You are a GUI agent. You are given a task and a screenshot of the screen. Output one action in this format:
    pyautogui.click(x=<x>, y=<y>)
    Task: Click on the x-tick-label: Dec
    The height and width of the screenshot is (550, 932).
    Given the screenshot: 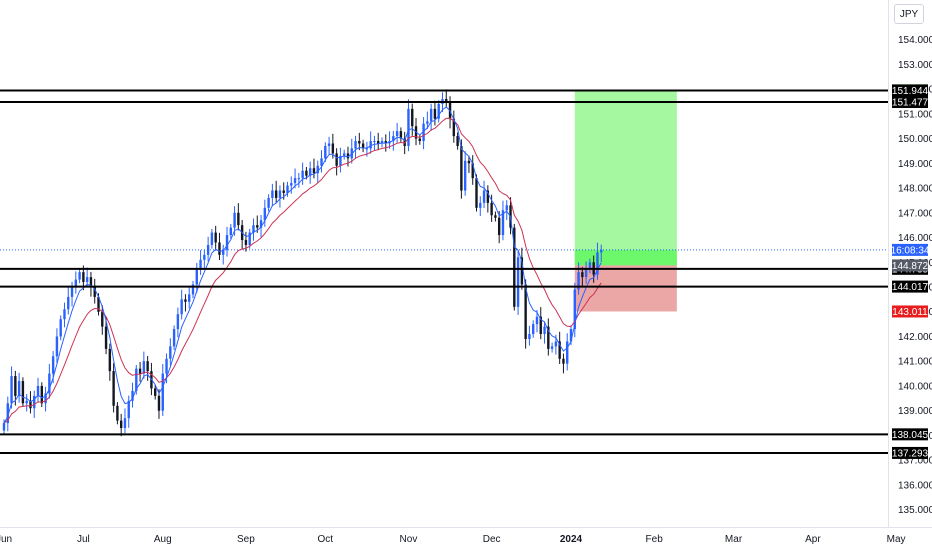 What is the action you would take?
    pyautogui.click(x=492, y=539)
    